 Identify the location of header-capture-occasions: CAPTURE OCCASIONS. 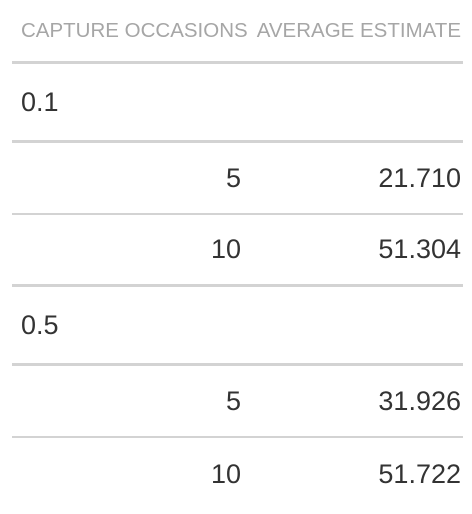
(134, 30).